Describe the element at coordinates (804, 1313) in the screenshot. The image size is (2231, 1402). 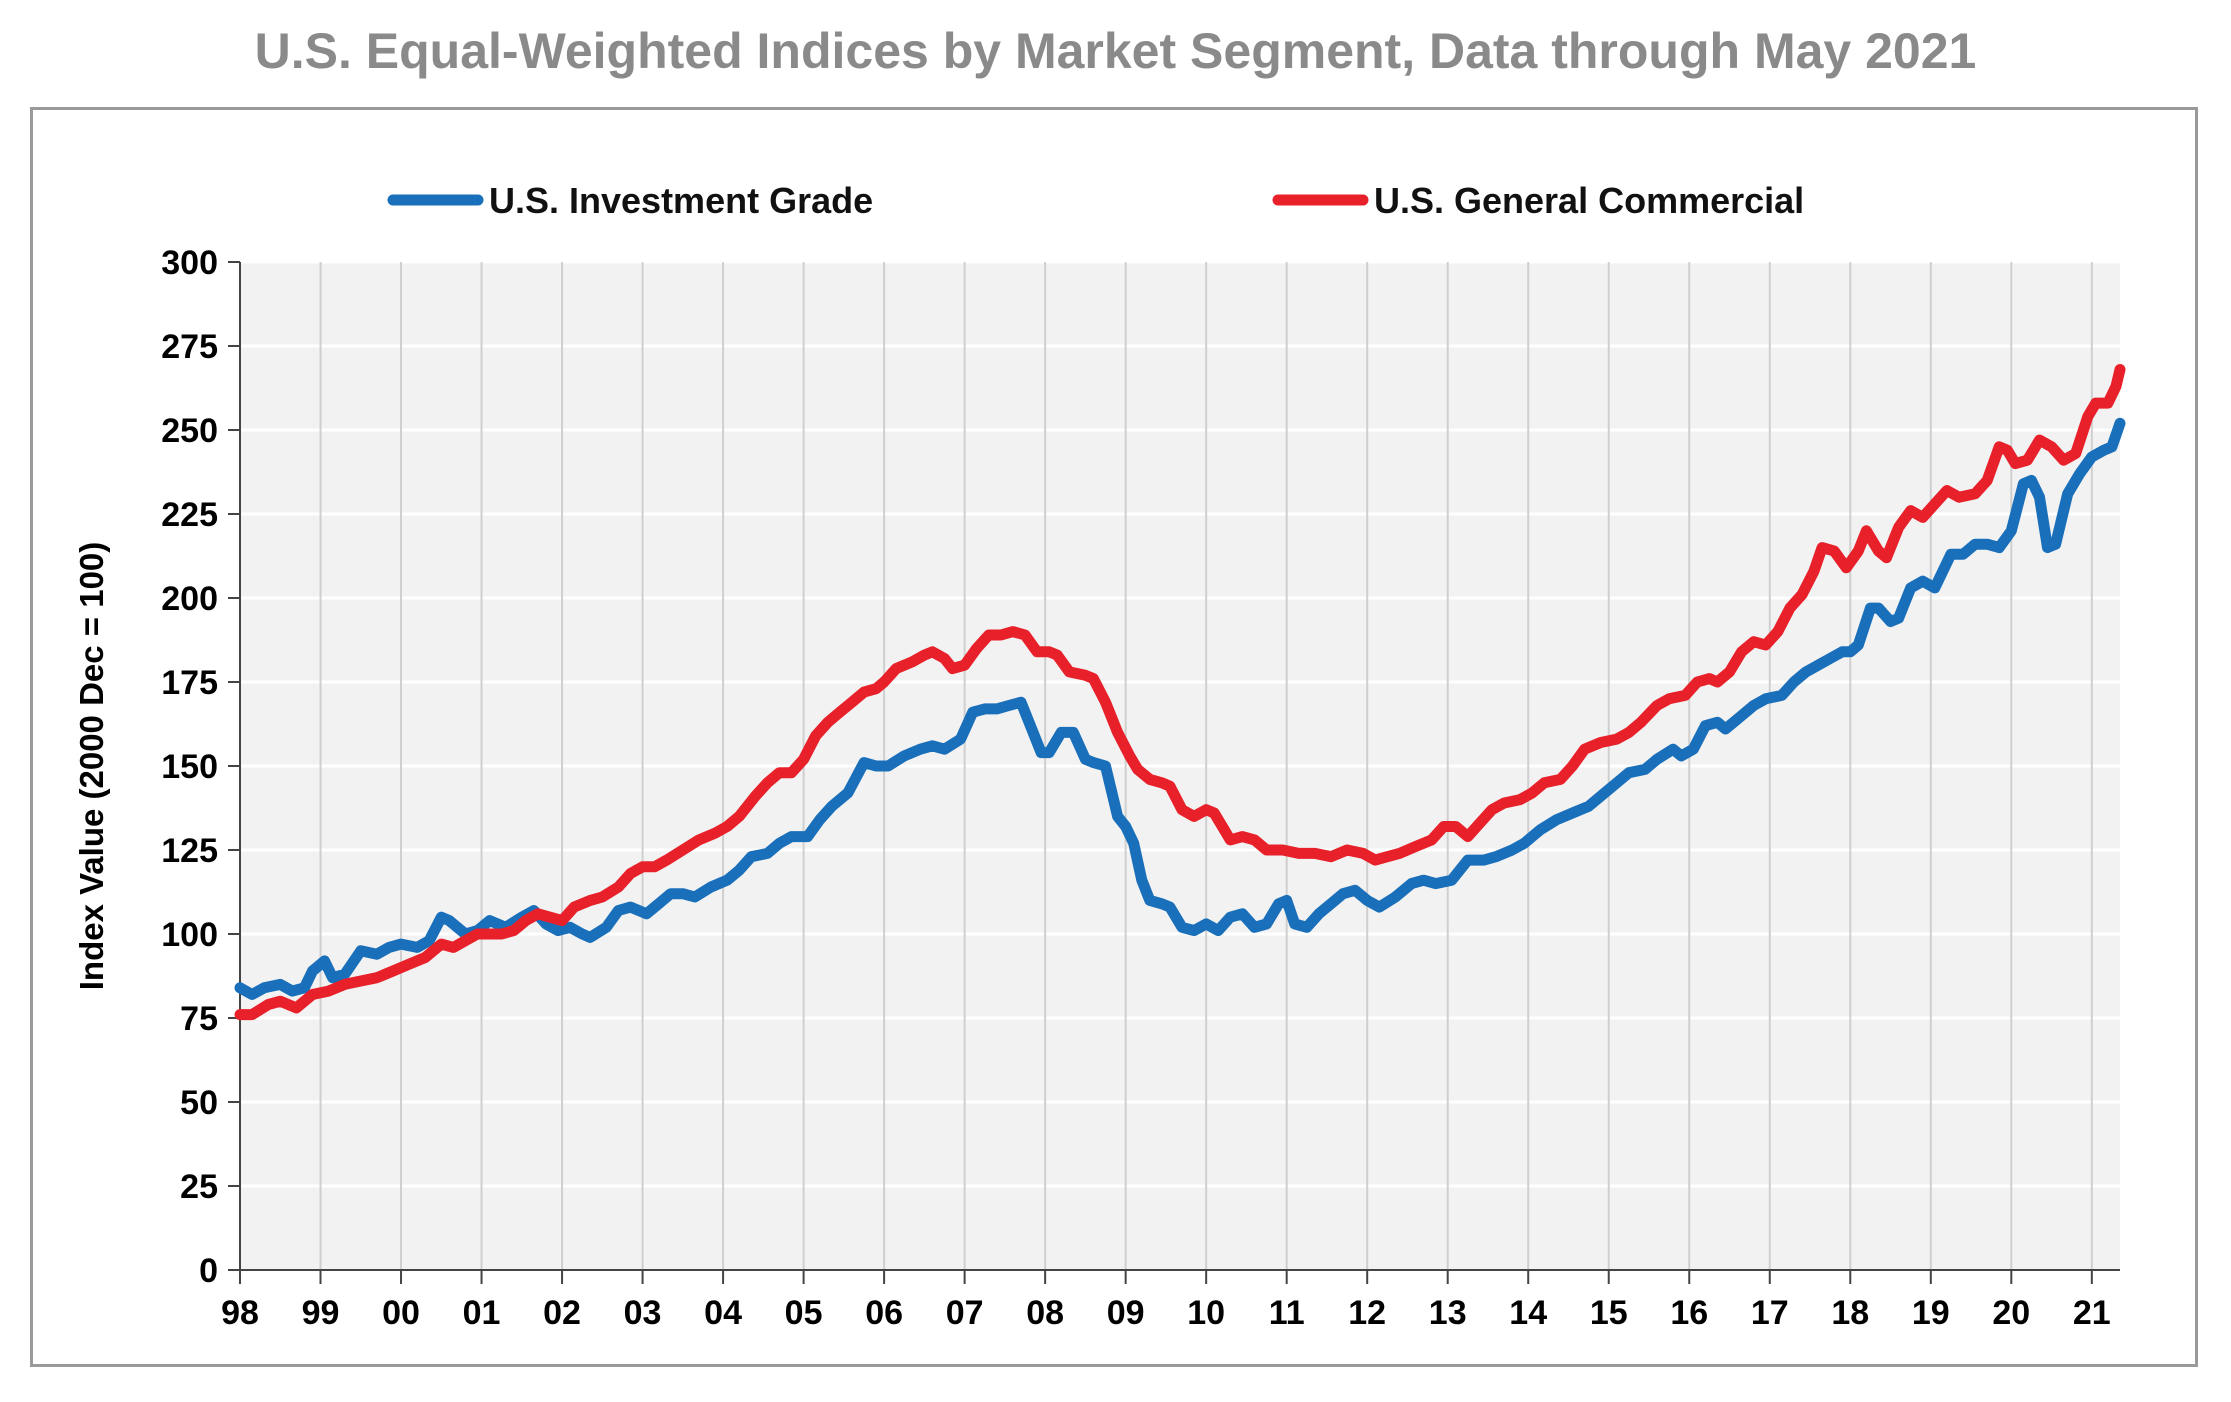
I see `x-tick-label: 05` at that location.